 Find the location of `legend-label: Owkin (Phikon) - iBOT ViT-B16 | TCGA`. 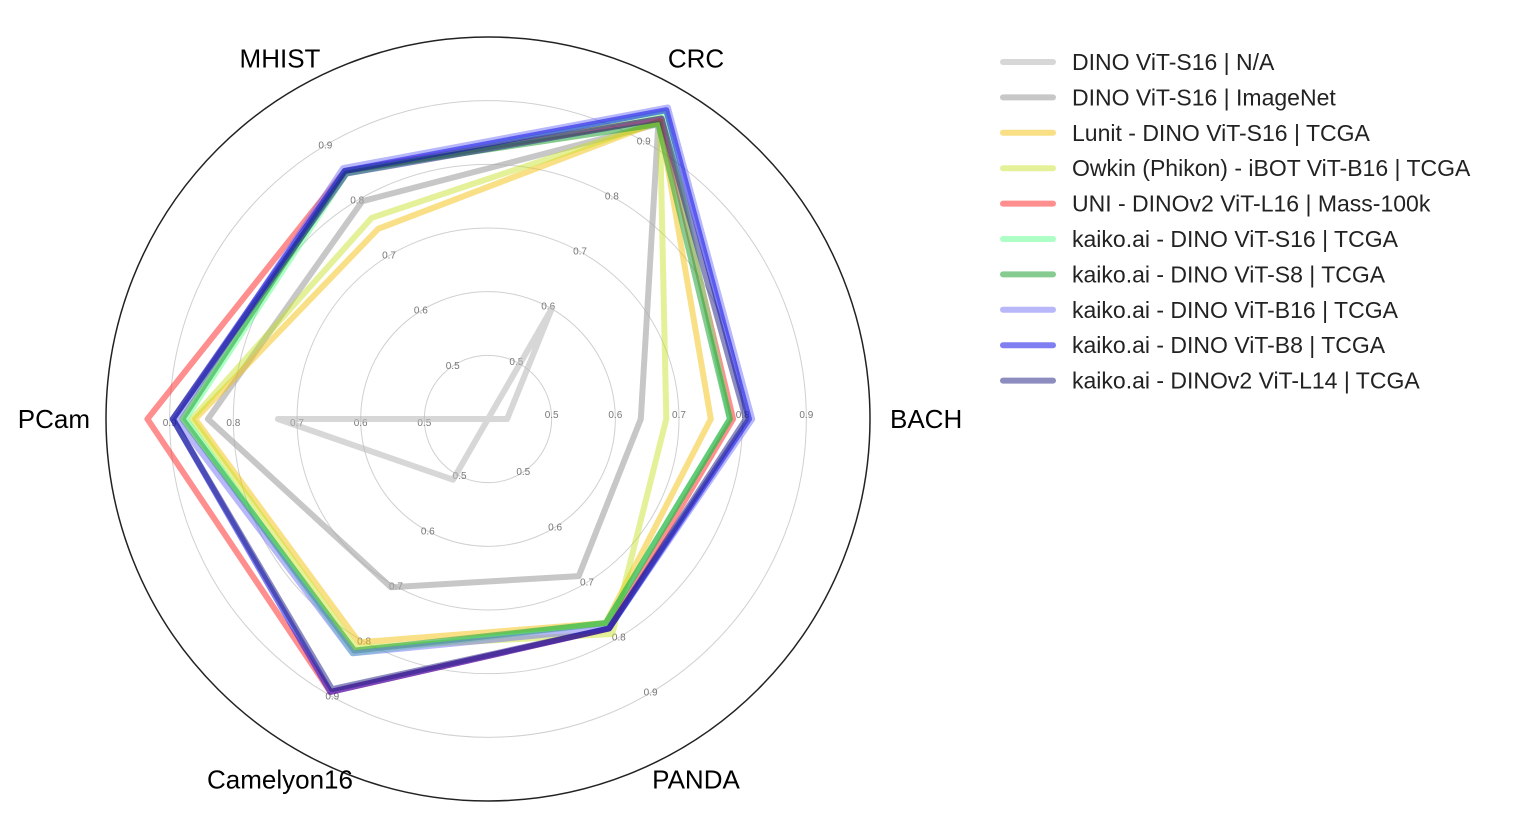

legend-label: Owkin (Phikon) - iBOT ViT-B16 | TCGA is located at coordinates (1271, 168).